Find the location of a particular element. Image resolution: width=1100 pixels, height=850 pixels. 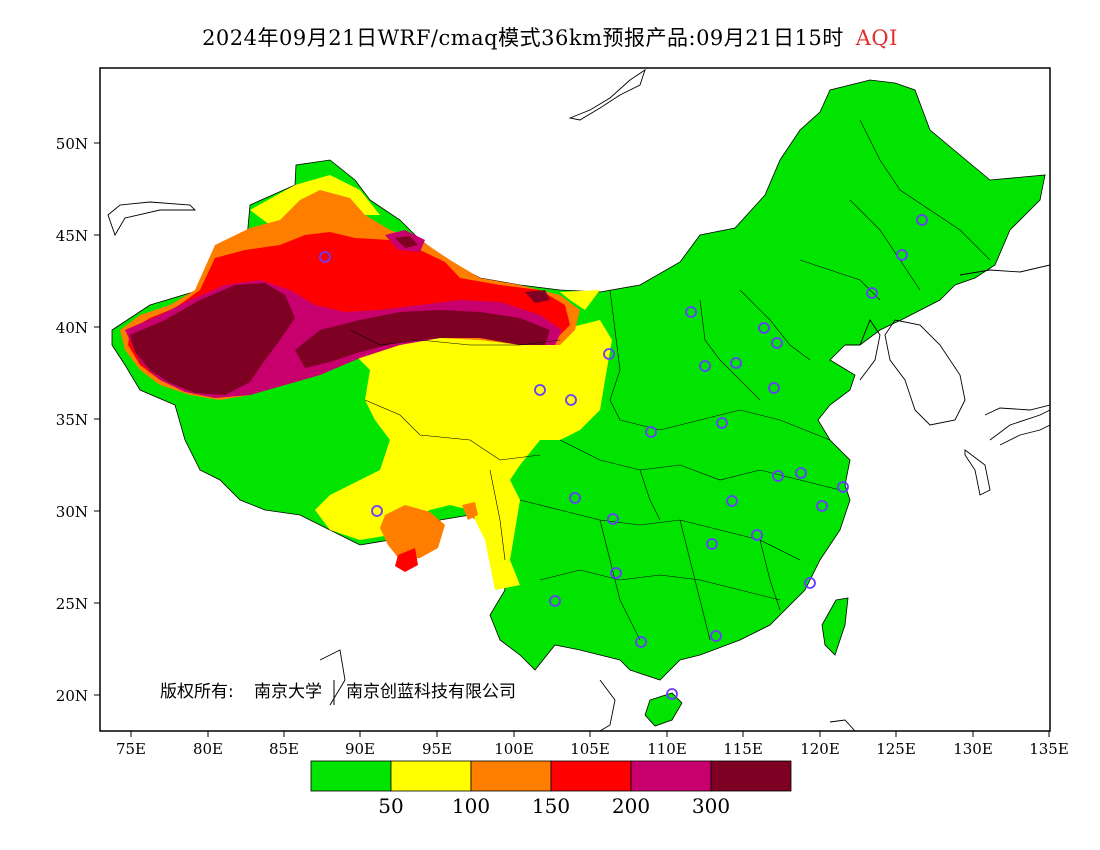

aqi-maroon-spot is located at coordinates (406, 242).